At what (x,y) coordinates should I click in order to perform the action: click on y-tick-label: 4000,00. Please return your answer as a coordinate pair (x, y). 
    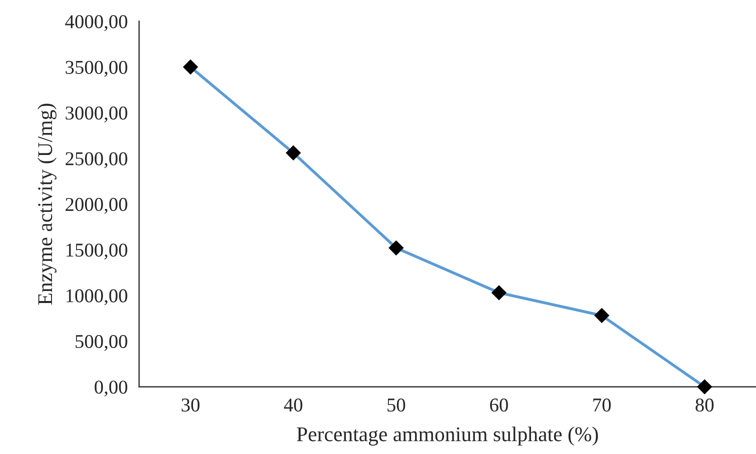
    Looking at the image, I should click on (96, 23).